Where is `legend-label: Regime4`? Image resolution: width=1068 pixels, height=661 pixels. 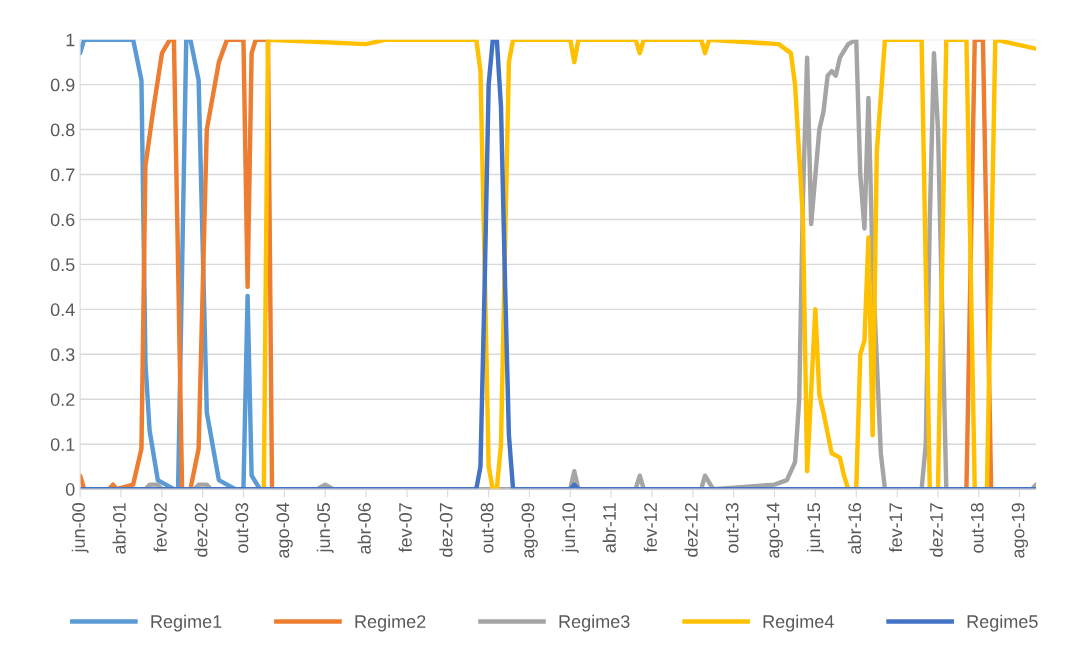 legend-label: Regime4 is located at coordinates (798, 623).